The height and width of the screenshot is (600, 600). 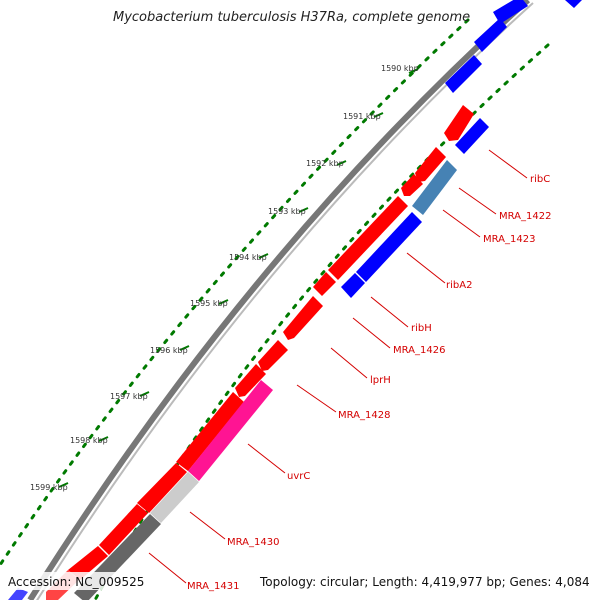 I want to click on gene-label-ribH: ribH, so click(x=421, y=328).